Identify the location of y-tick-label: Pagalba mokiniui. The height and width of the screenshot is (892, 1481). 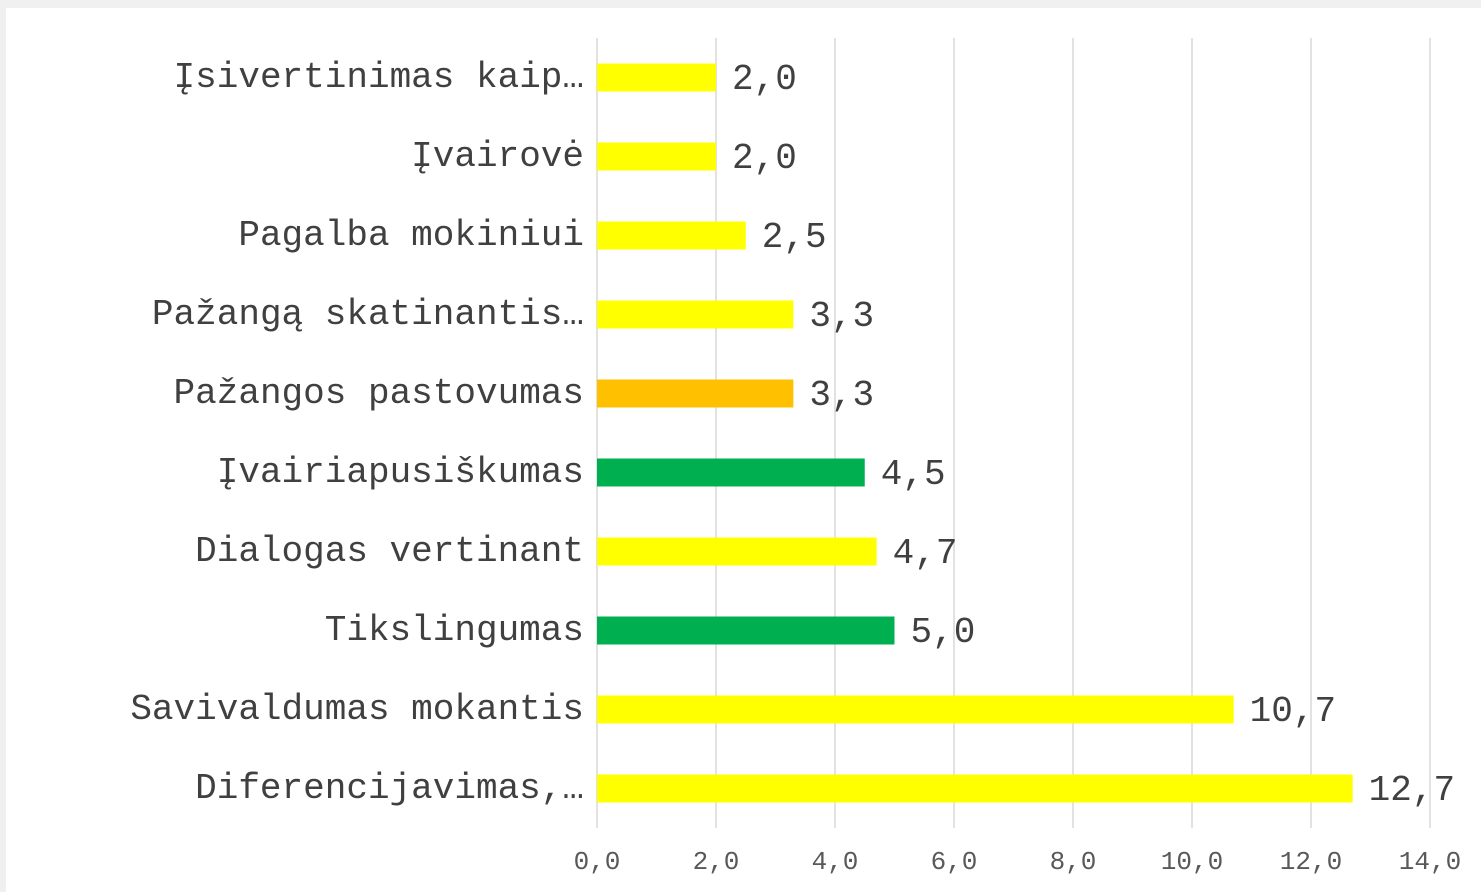
(411, 235).